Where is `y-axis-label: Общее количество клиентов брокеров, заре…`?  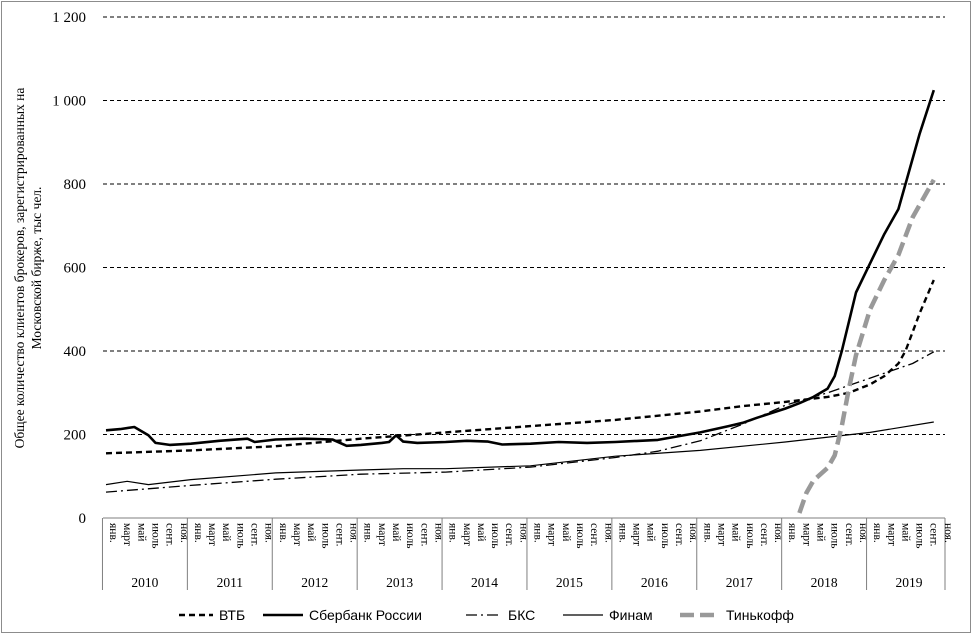 y-axis-label: Общее количество клиентов брокеров, заре… is located at coordinates (19, 268).